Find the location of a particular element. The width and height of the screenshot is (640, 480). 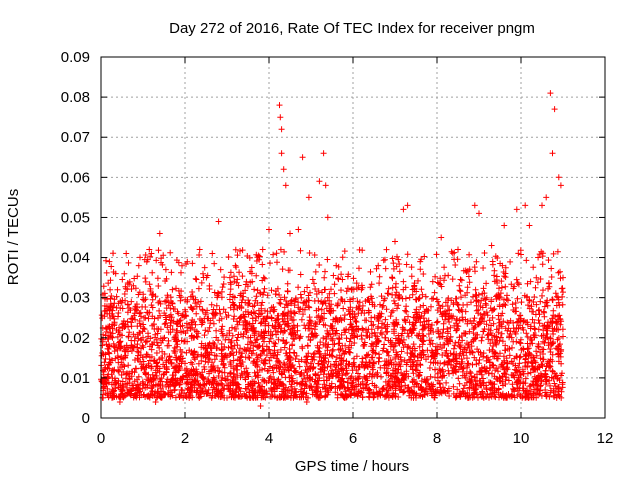

y-tick-label: 0.08 is located at coordinates (75, 97).